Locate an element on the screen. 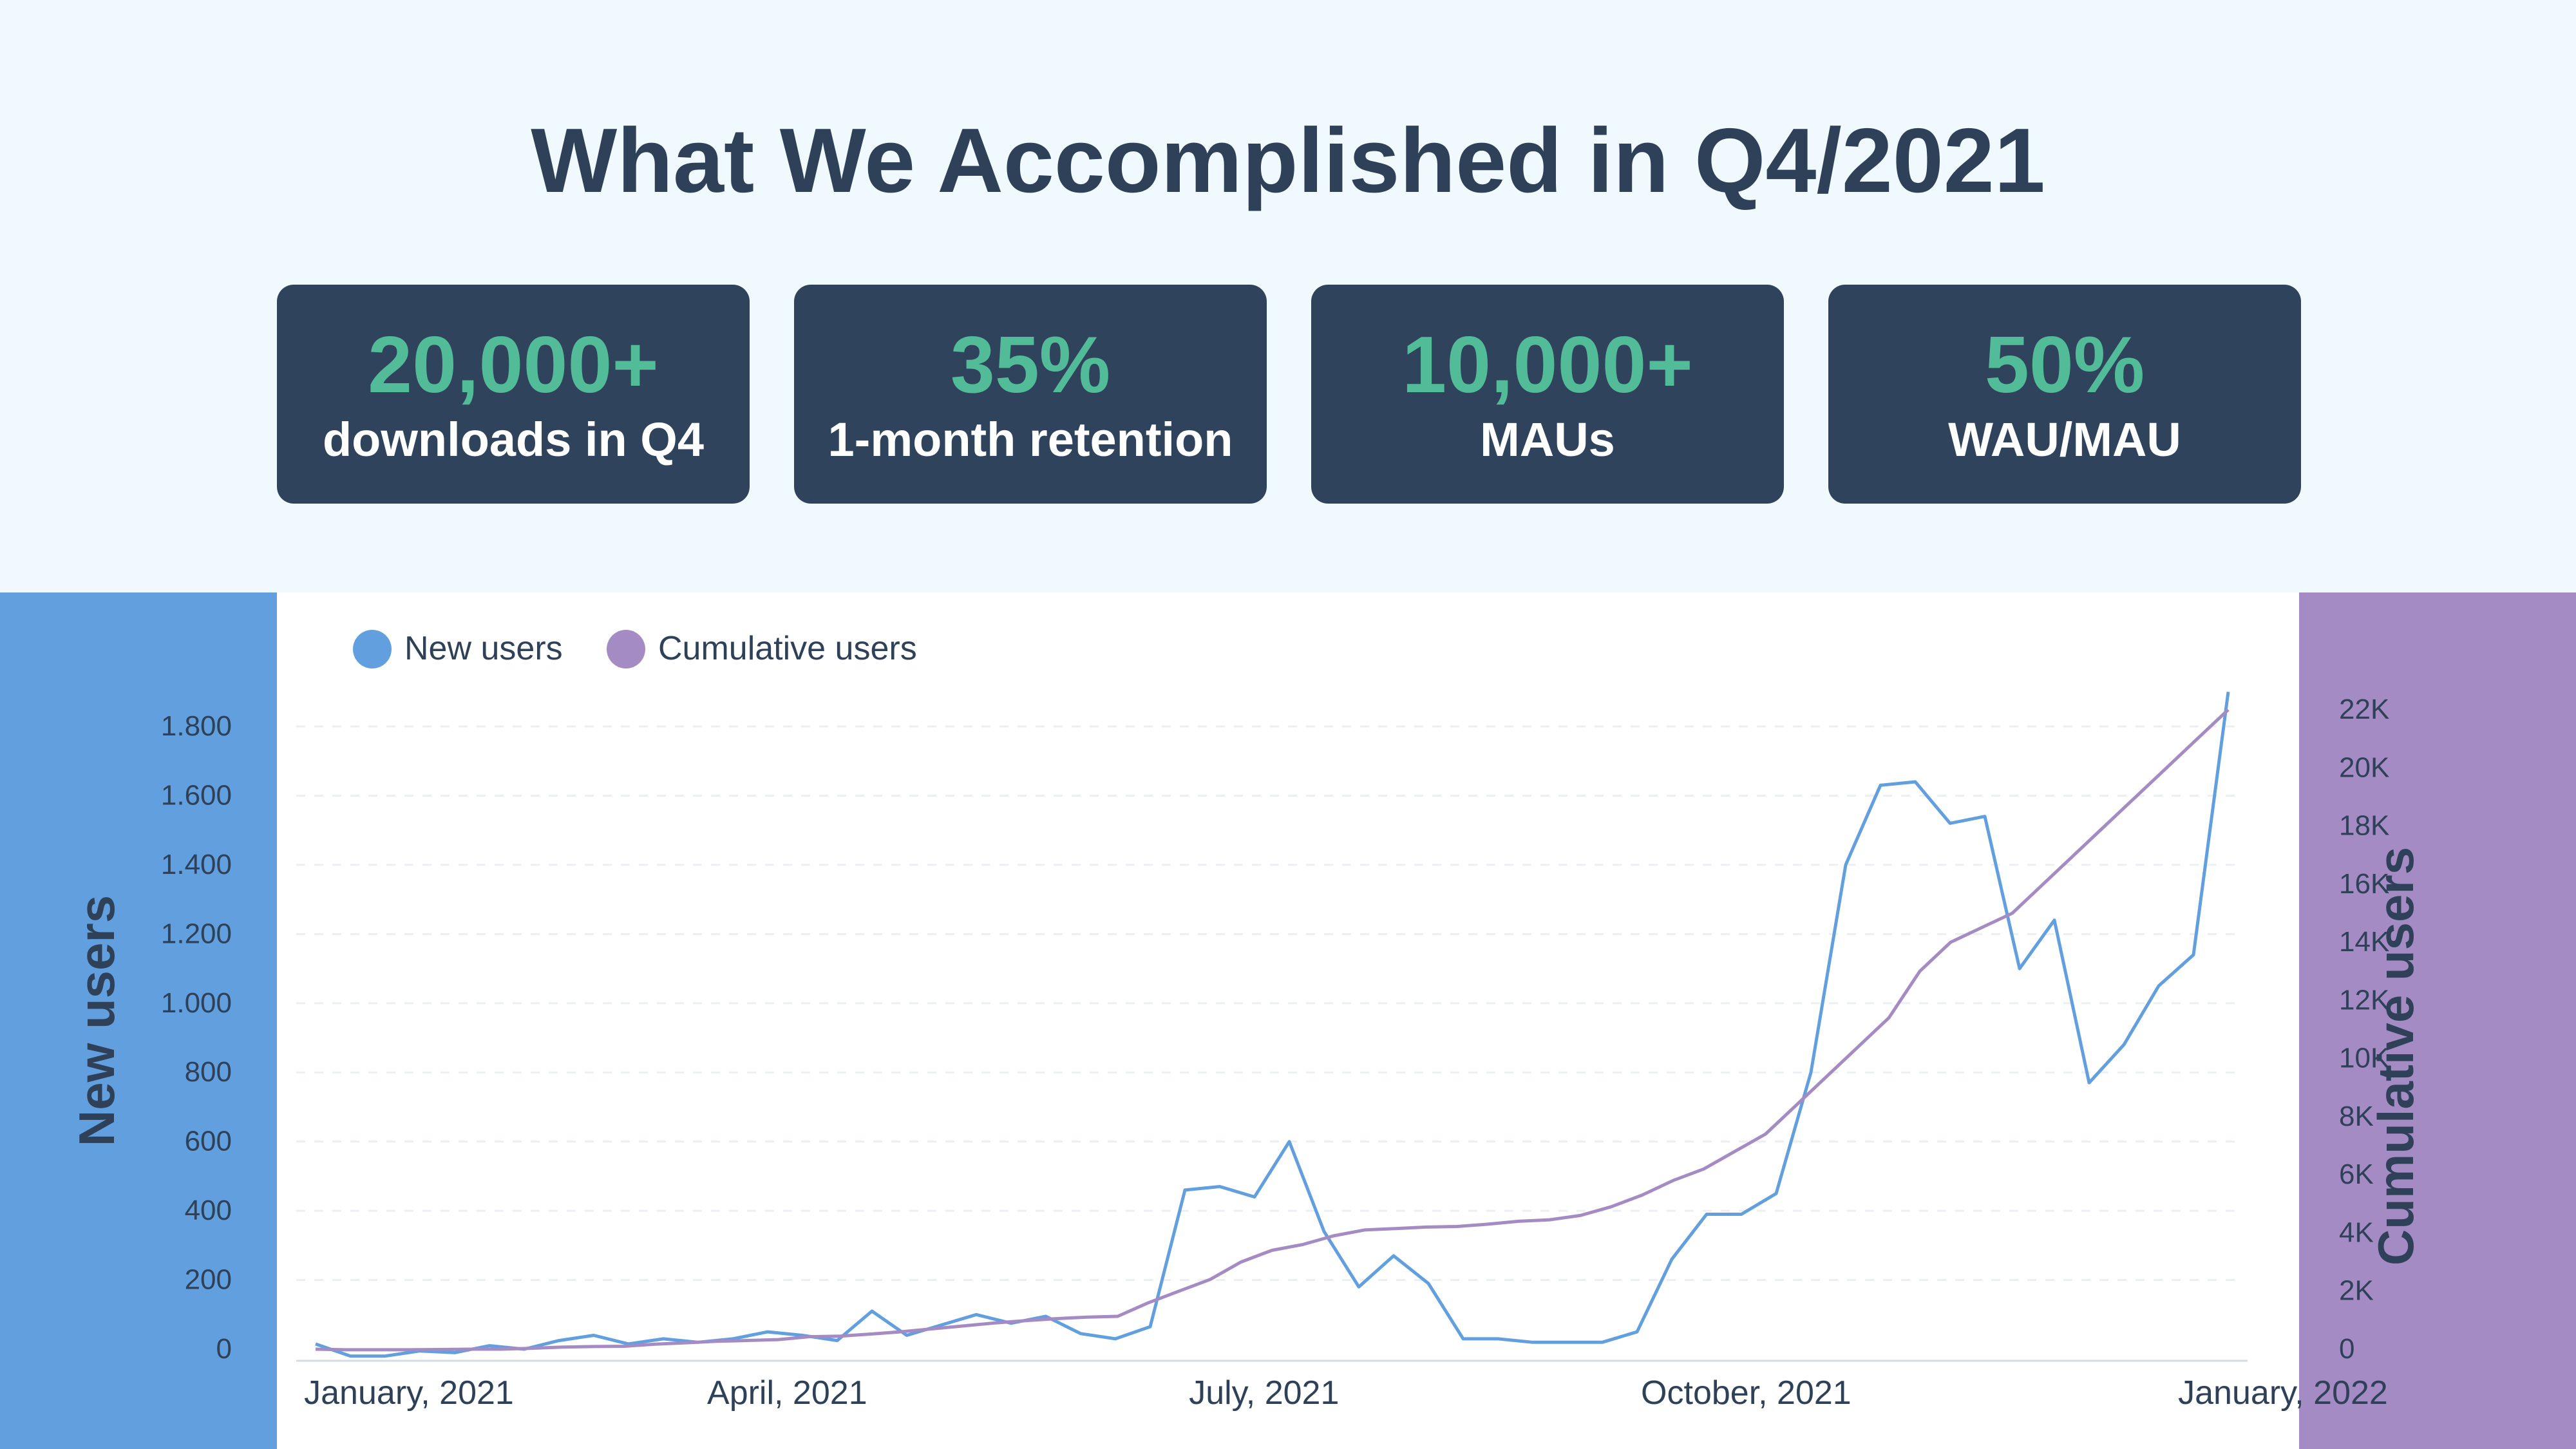 The height and width of the screenshot is (1449, 2576). kpi-label: WAU/MAU is located at coordinates (2064, 439).